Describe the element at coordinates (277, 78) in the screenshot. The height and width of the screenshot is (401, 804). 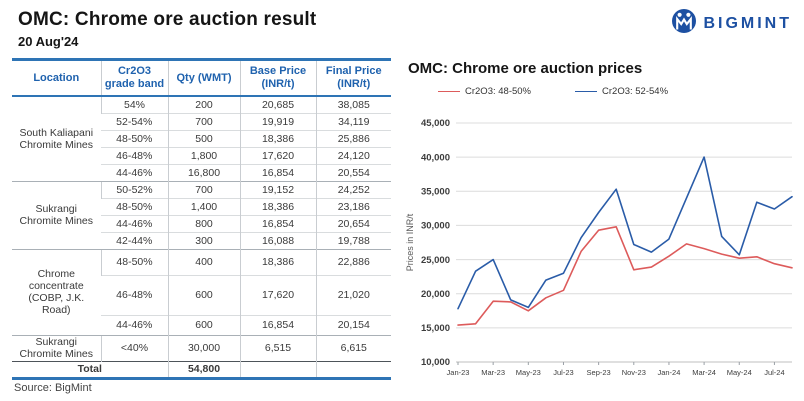
I see `col-base-price: Base Price (INR/t)` at that location.